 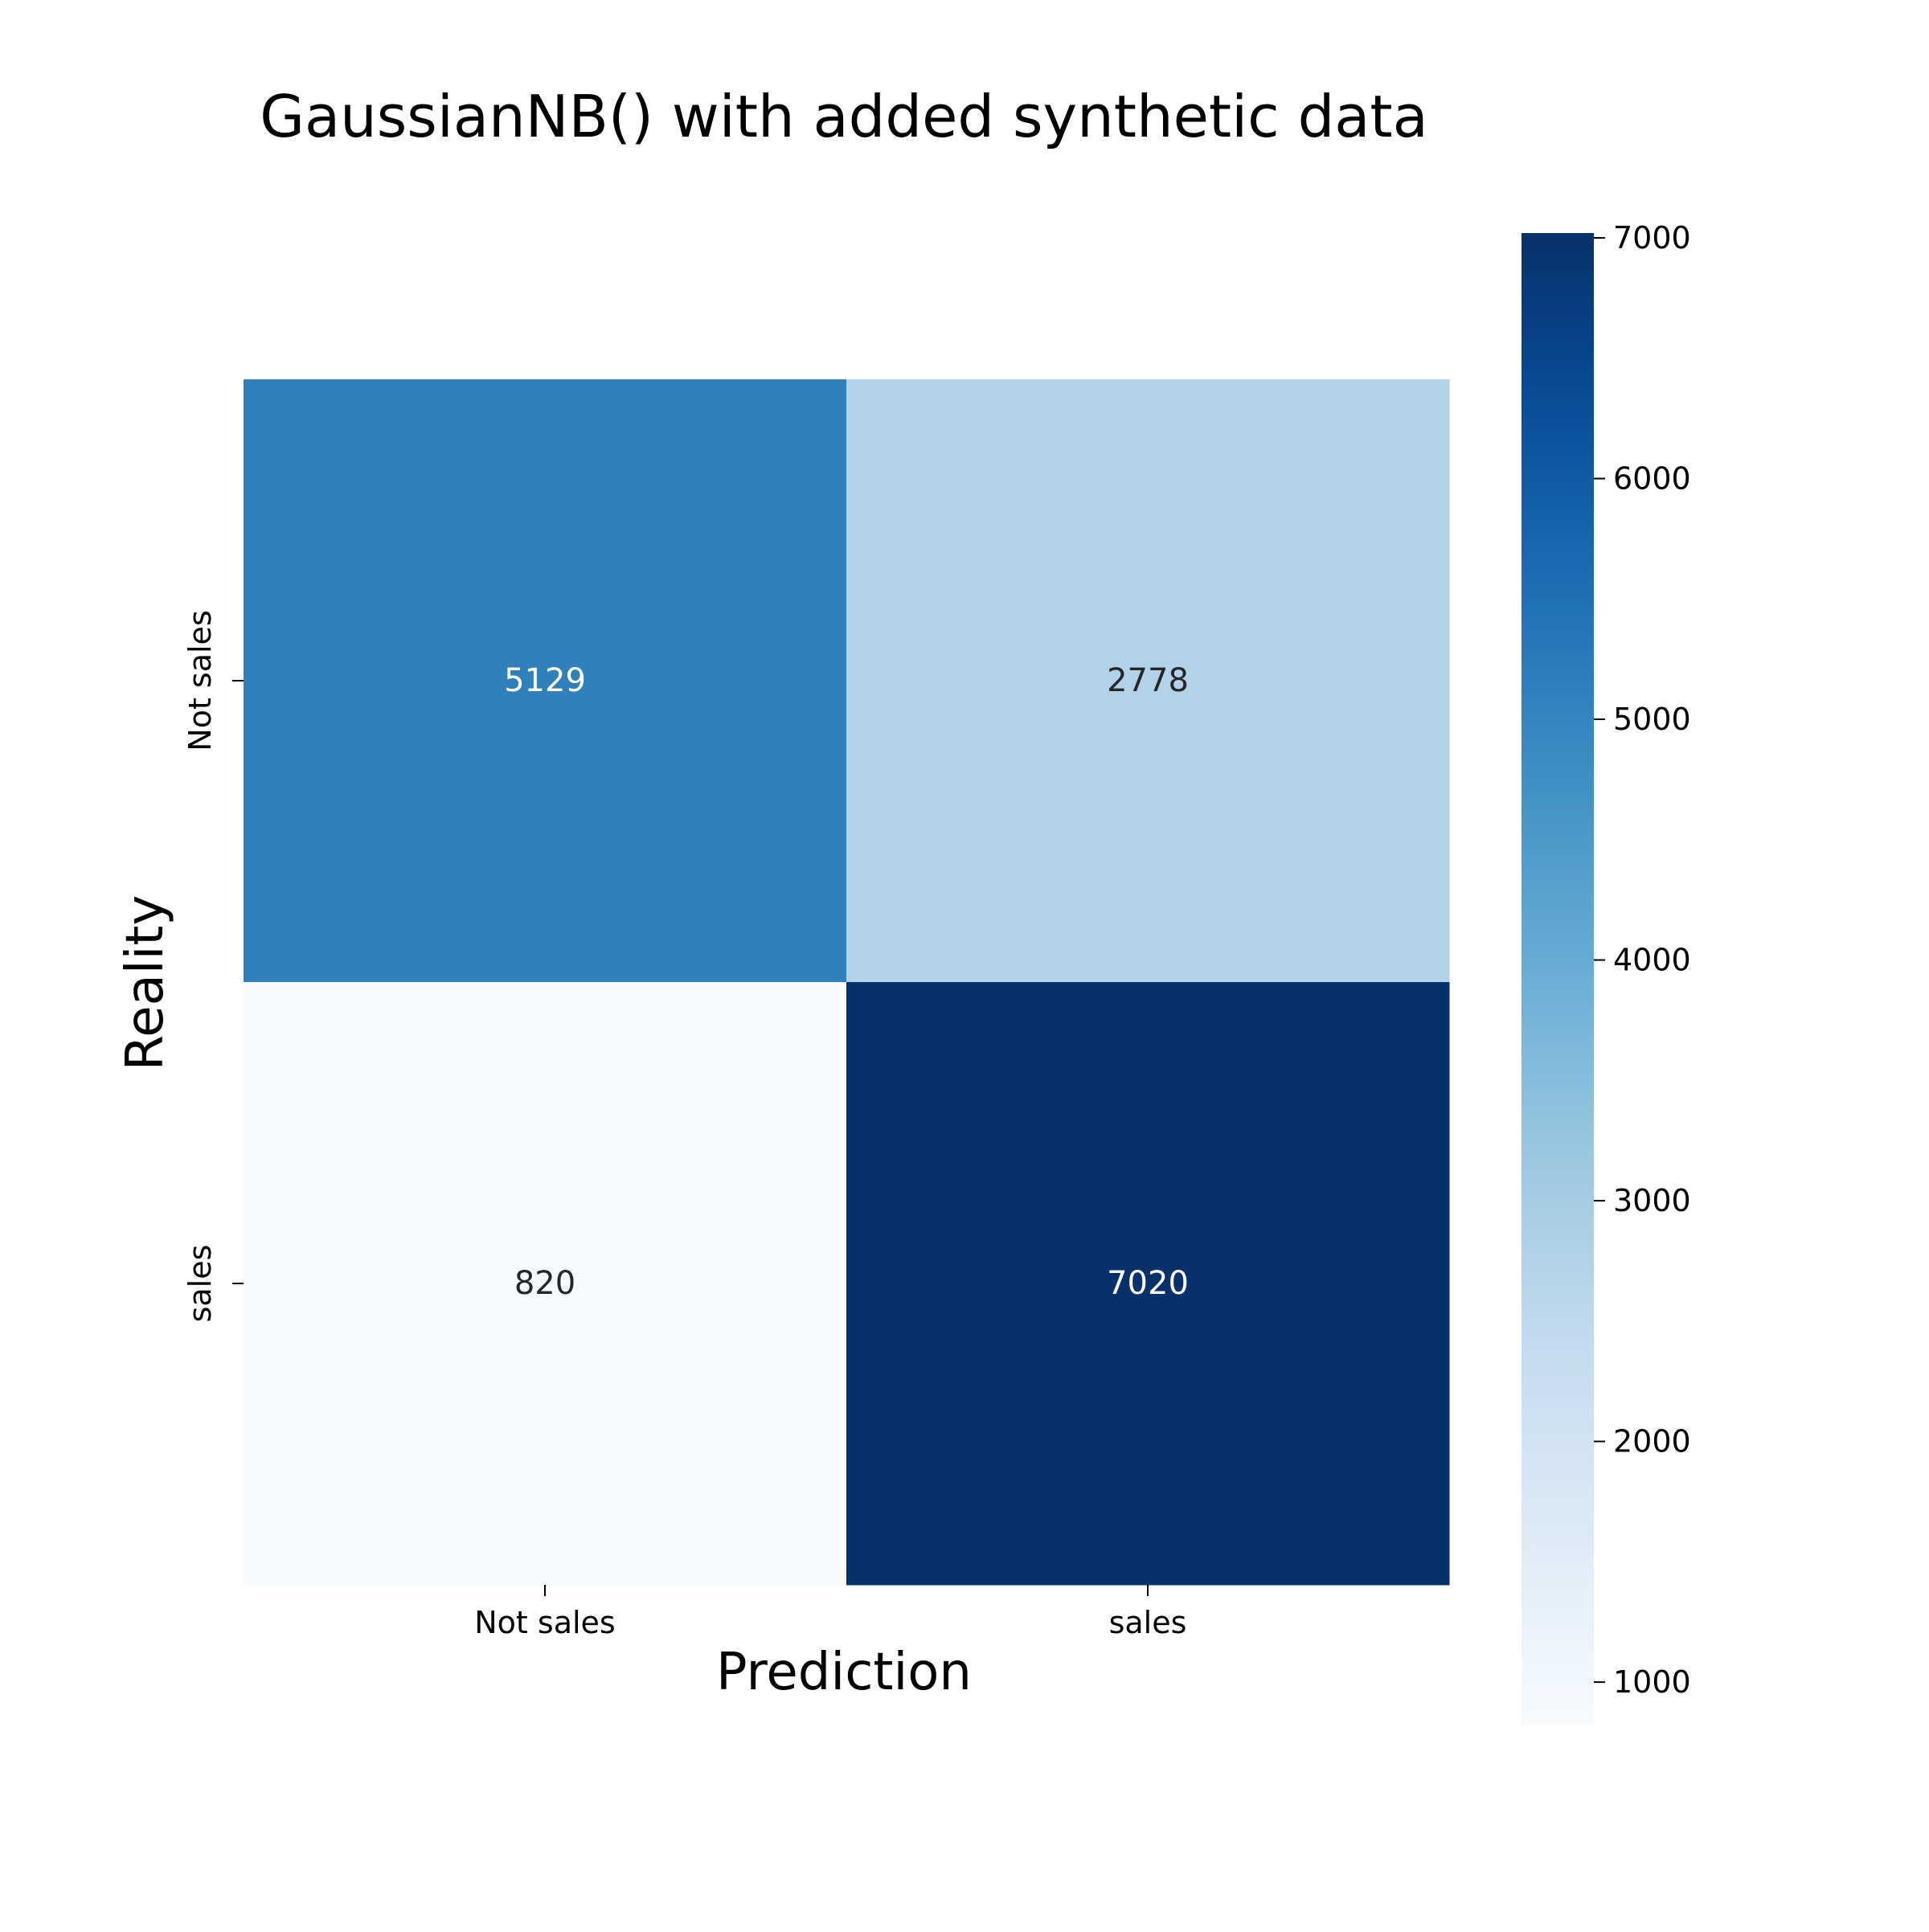 I want to click on x-tick-label: sales, so click(x=1148, y=1622).